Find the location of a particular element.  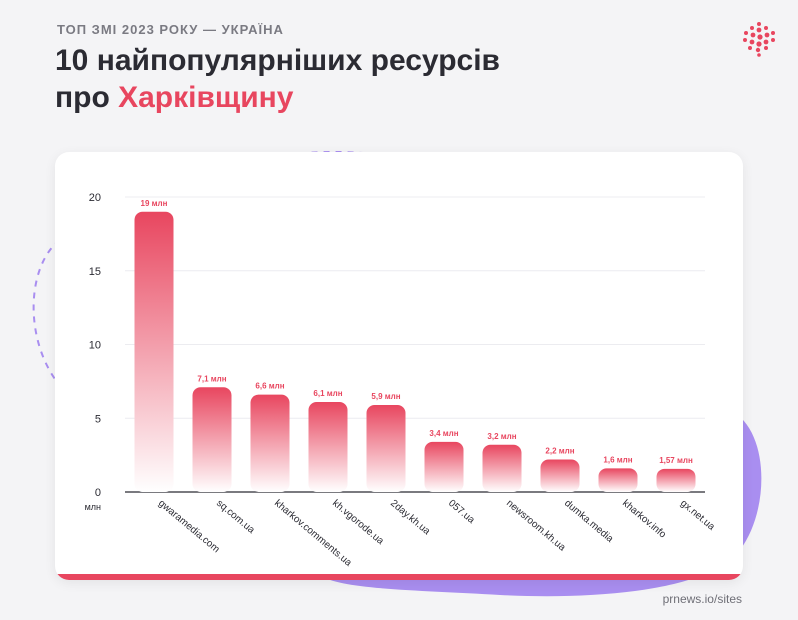

title-line-1: 10 найпопулярніших ресурсів is located at coordinates (277, 60).